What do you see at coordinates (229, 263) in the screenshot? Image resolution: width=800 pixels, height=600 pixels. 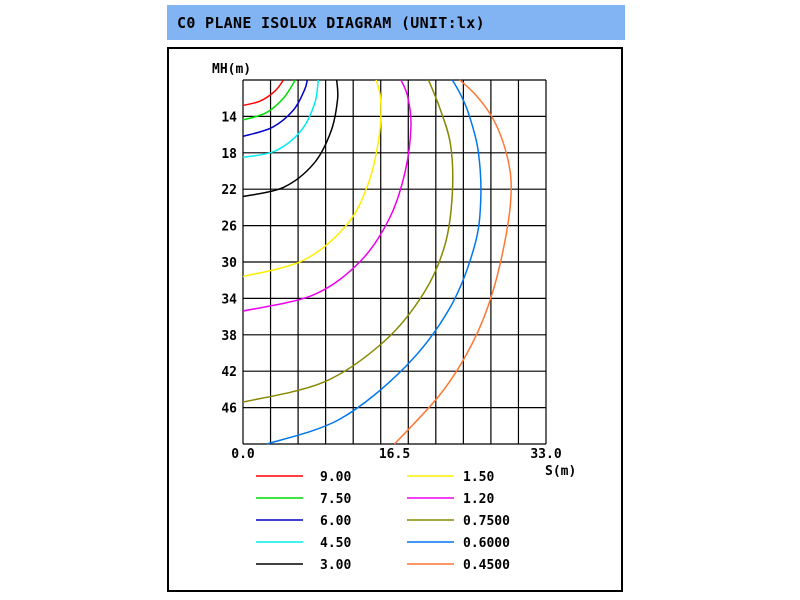 I see `y-tick-label: 30` at bounding box center [229, 263].